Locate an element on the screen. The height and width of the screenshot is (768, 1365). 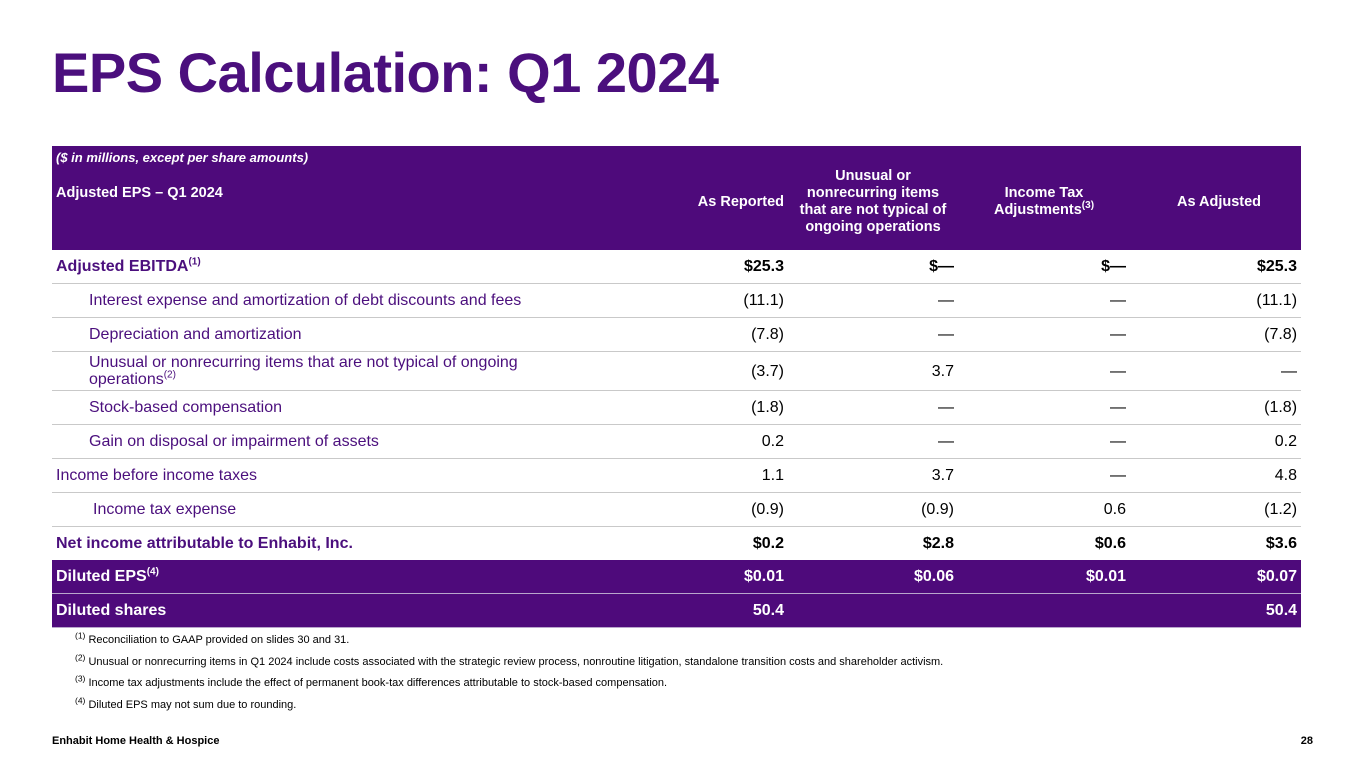
header-as-reported: As Reported is located at coordinates (740, 201).